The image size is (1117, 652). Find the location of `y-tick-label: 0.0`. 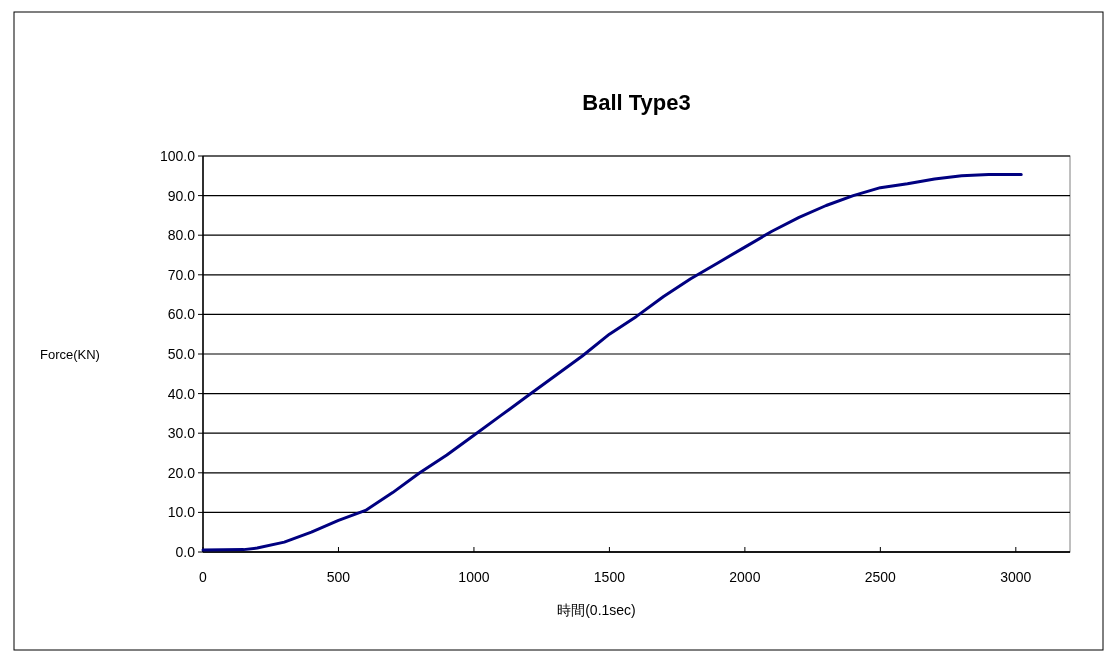

y-tick-label: 0.0 is located at coordinates (185, 552).